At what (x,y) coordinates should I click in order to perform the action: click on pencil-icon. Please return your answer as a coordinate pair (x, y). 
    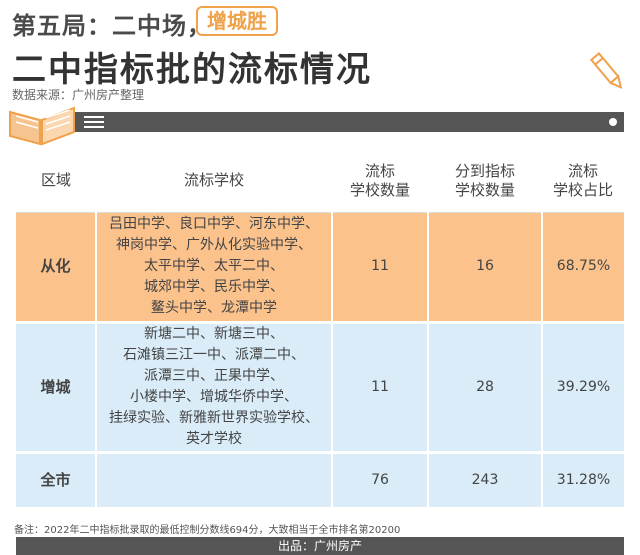
    Looking at the image, I should click on (606, 71).